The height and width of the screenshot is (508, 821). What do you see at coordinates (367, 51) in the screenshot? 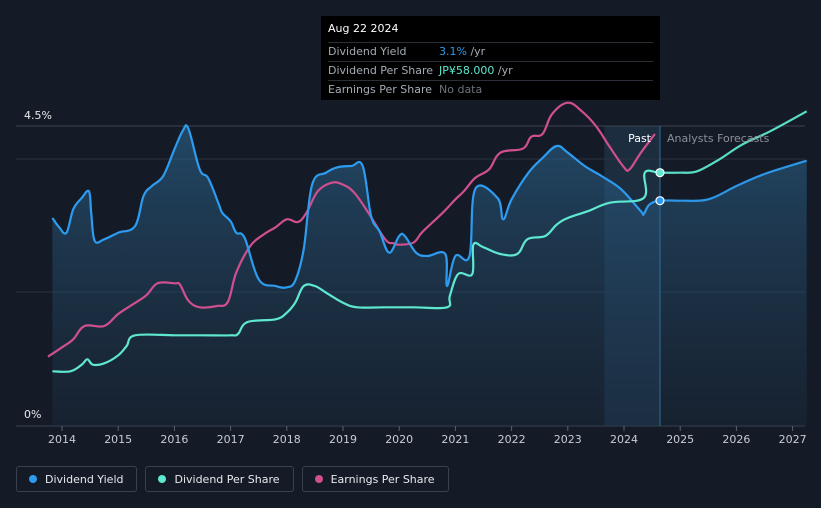
I see `tooltip-label: Dividend Yield` at bounding box center [367, 51].